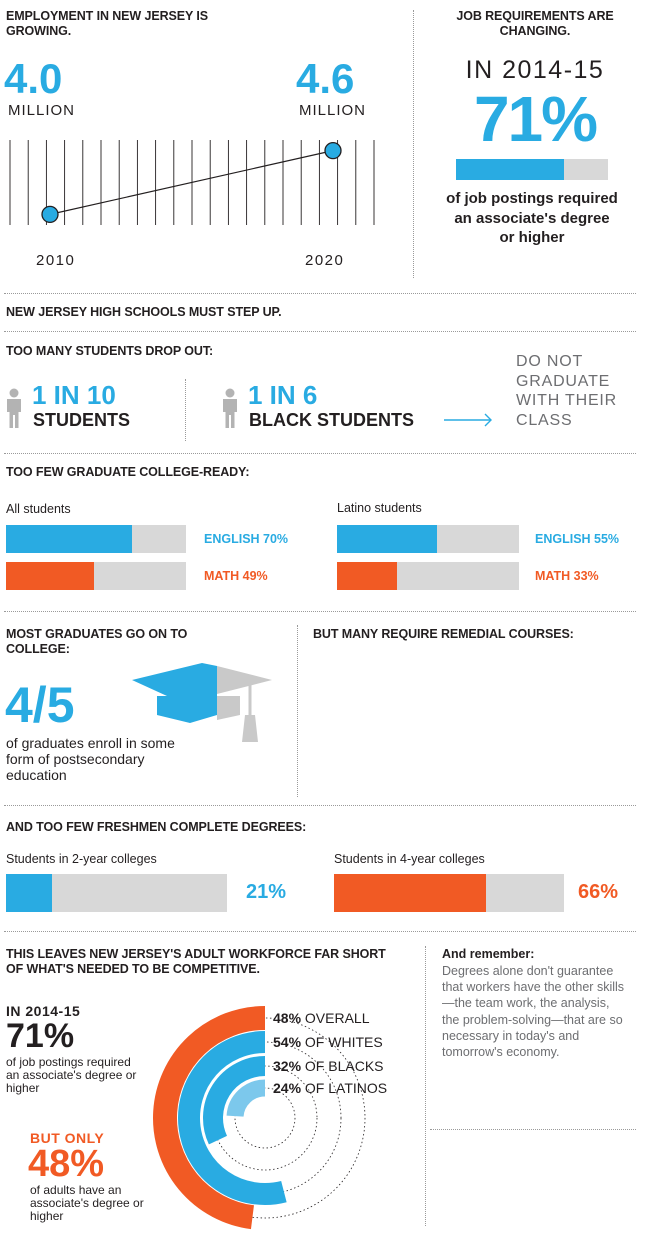 The image size is (649, 1241). Describe the element at coordinates (567, 576) in the screenshot. I see `math-label: MATH 33%` at that location.